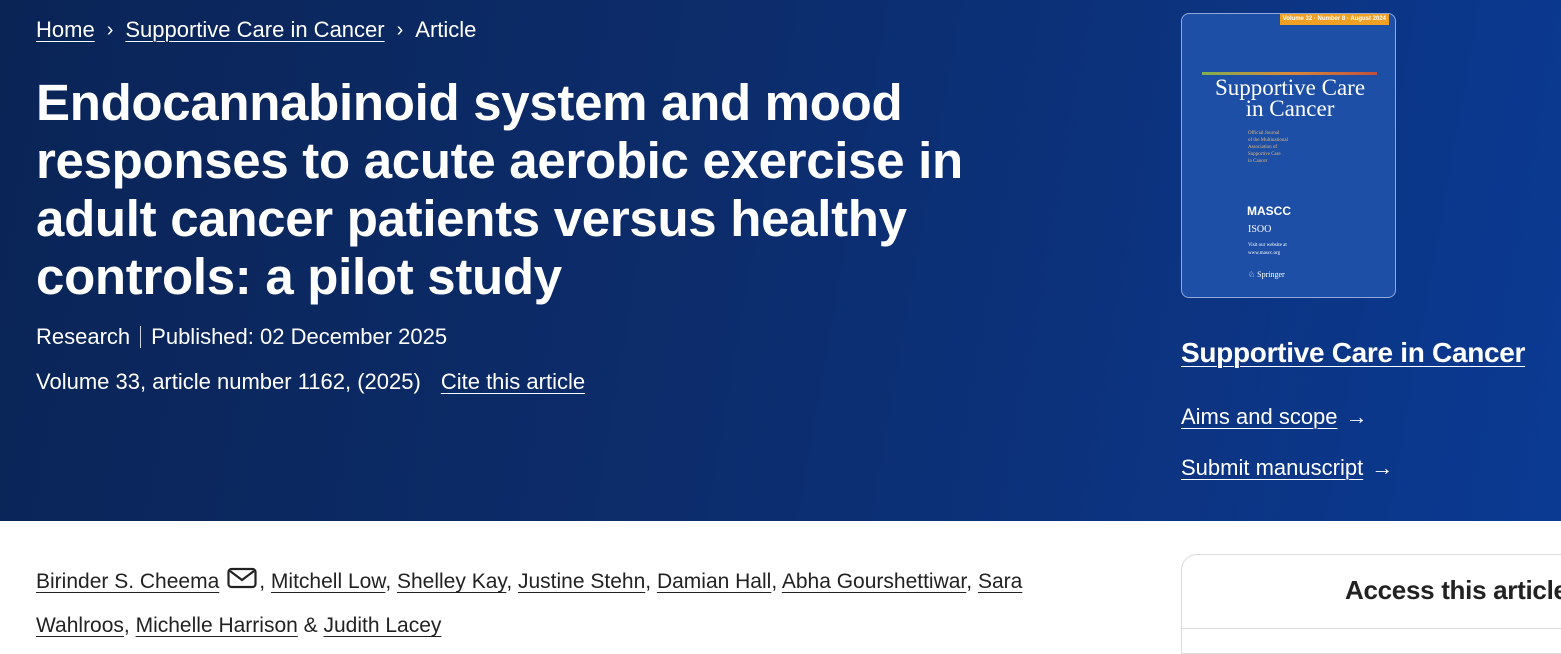  I want to click on author-link: Sara Wahlroos, so click(529, 603).